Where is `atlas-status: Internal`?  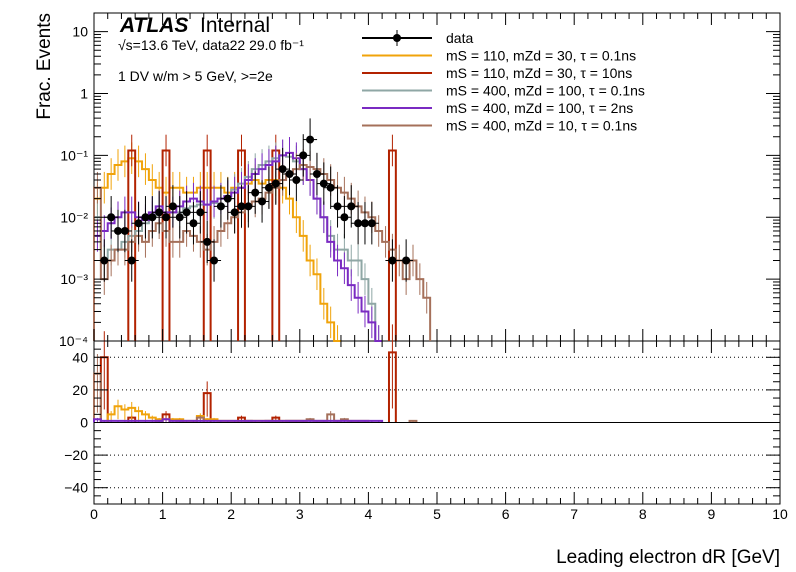 atlas-status: Internal is located at coordinates (235, 25).